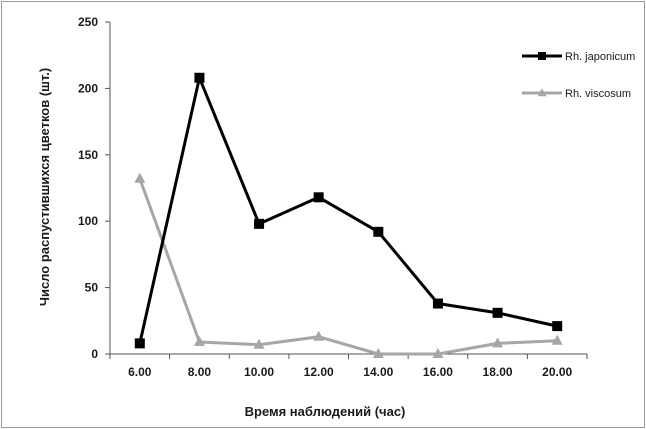 This screenshot has height=429, width=646. I want to click on x-tick-label: 12.00, so click(319, 372).